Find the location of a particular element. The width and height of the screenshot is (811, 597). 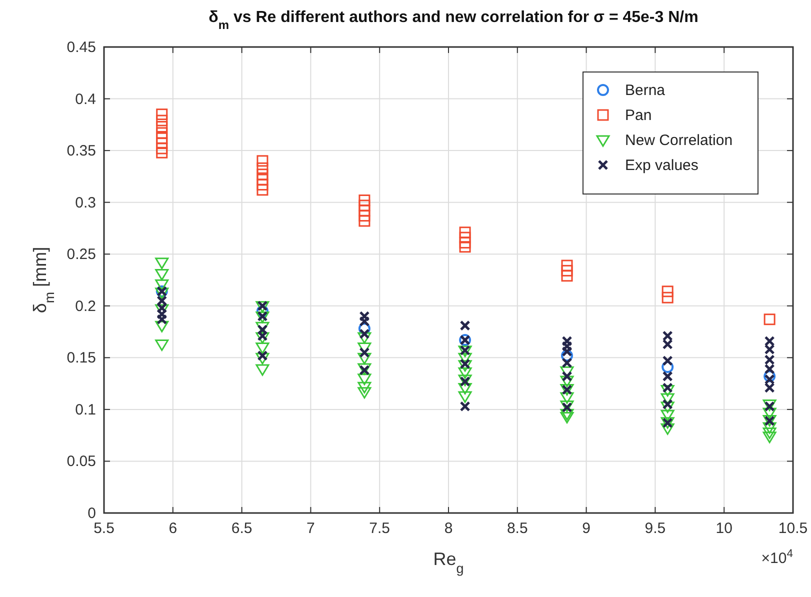

chart-title: δ$_{m}$ vs Re different authors and new correlation for σ = 45e-3 N/m is located at coordinates (453, 20).